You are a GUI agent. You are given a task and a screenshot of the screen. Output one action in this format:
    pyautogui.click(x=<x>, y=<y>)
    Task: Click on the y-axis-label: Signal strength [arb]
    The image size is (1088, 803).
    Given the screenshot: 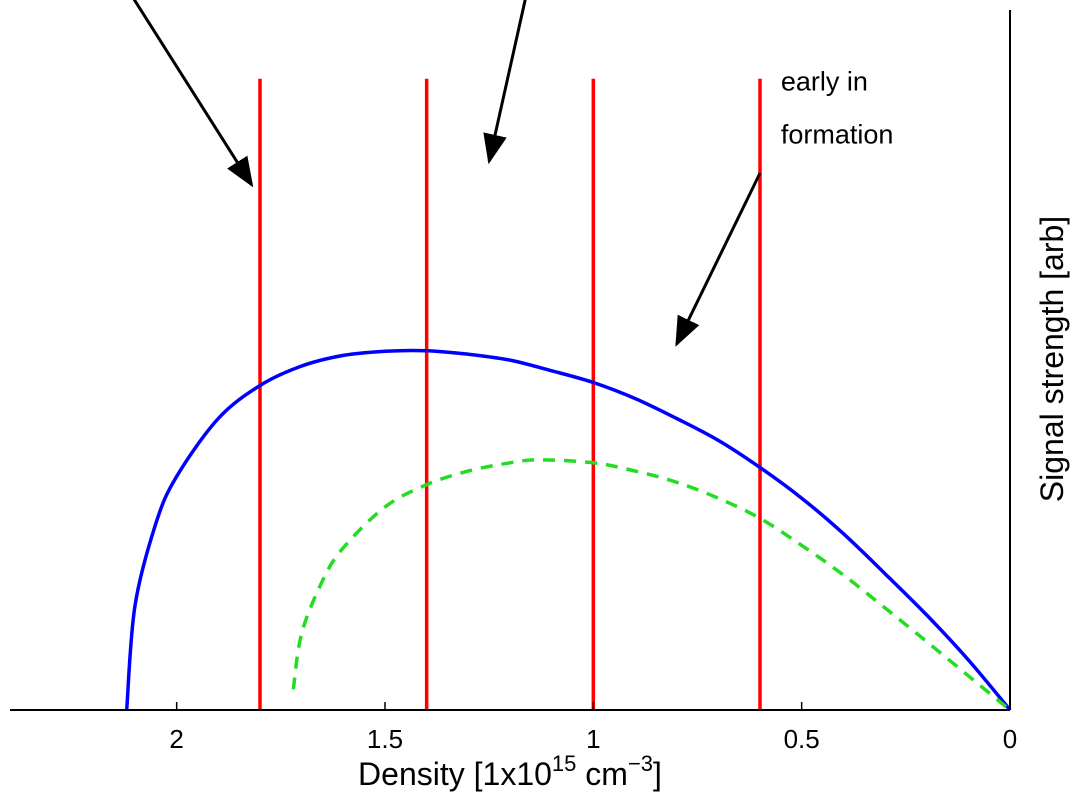 What is the action you would take?
    pyautogui.click(x=1052, y=359)
    